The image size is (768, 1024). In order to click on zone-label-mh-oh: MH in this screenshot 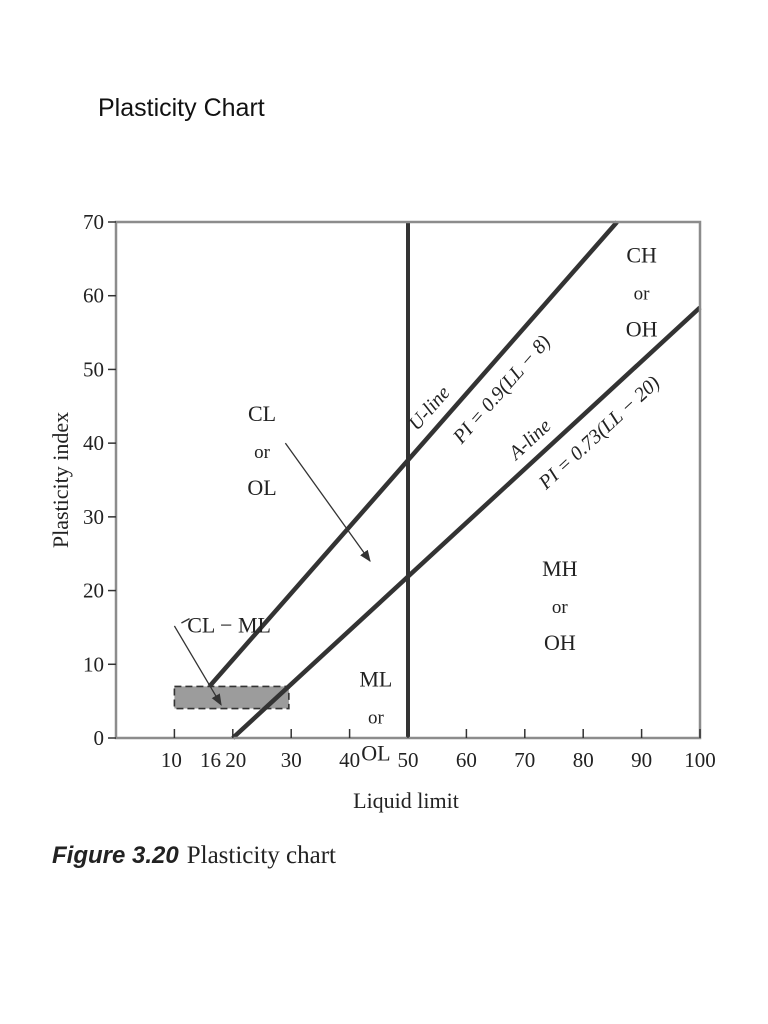, I will do `click(560, 568)`.